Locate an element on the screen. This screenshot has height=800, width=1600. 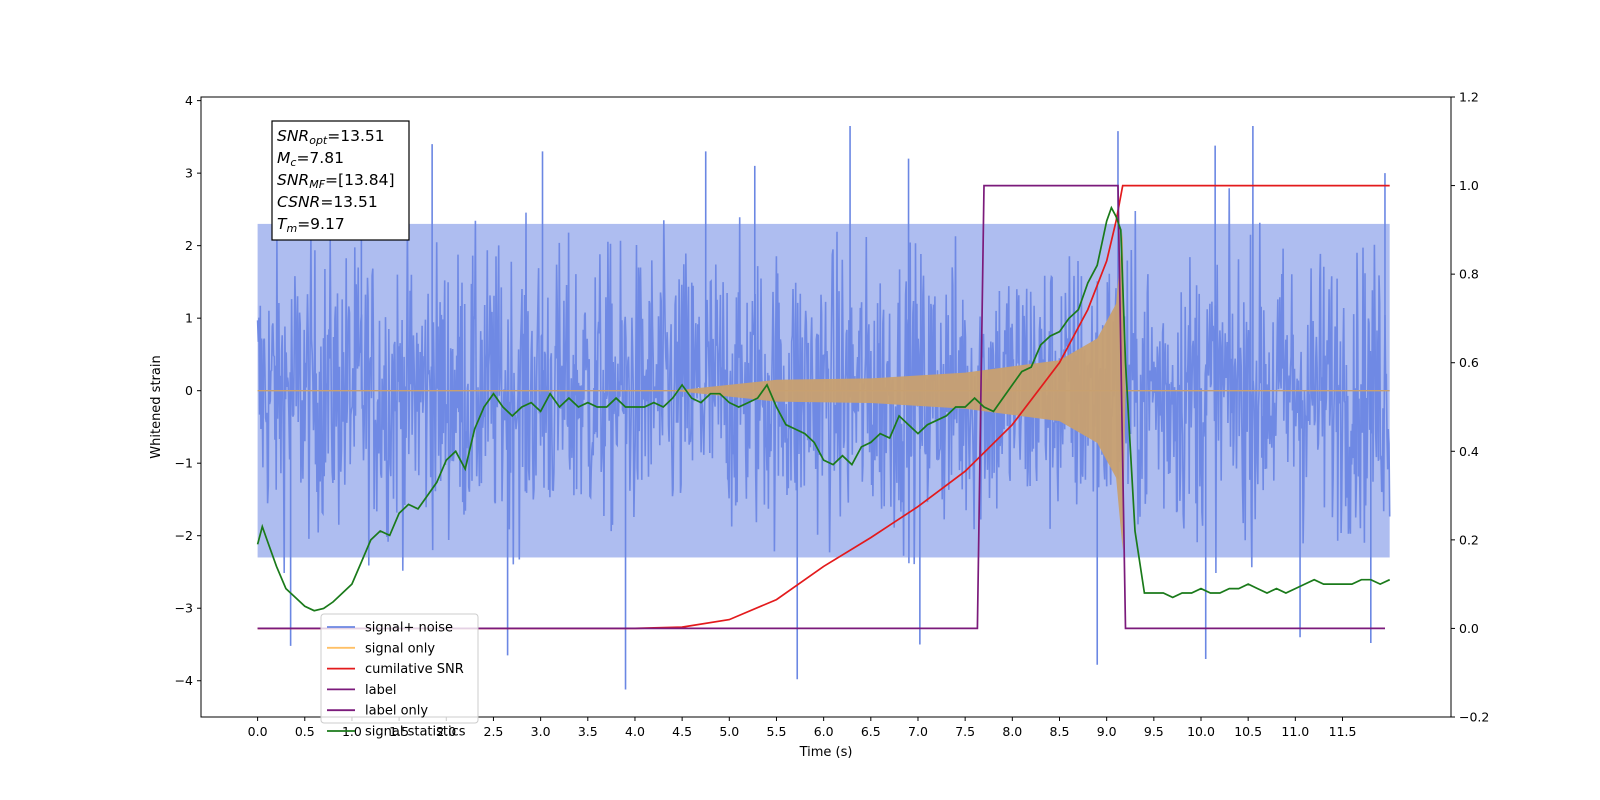
x-tick-label: 6.0 is located at coordinates (824, 731).